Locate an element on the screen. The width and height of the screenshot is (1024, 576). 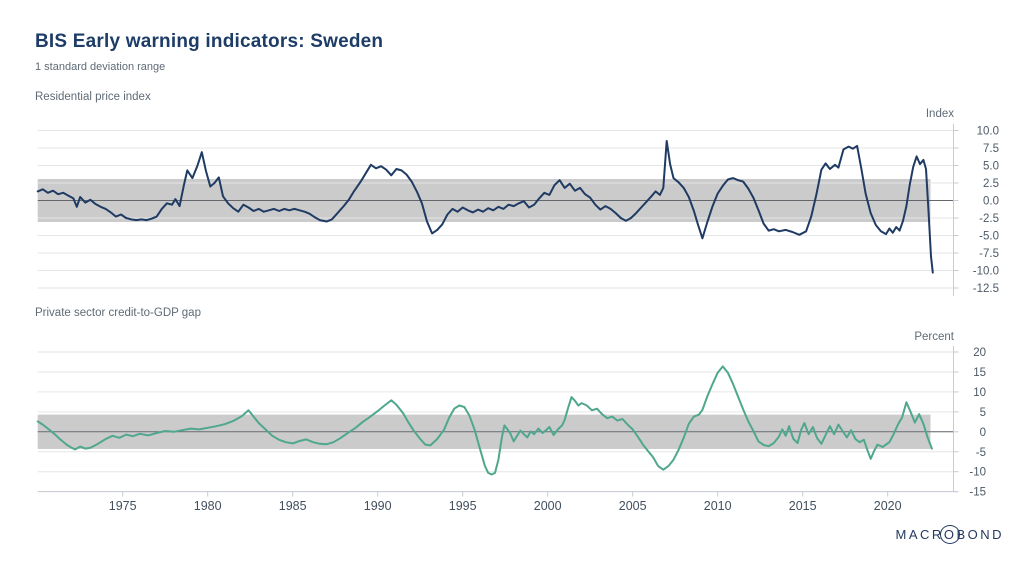
x-tick-label: 2010 is located at coordinates (718, 506).